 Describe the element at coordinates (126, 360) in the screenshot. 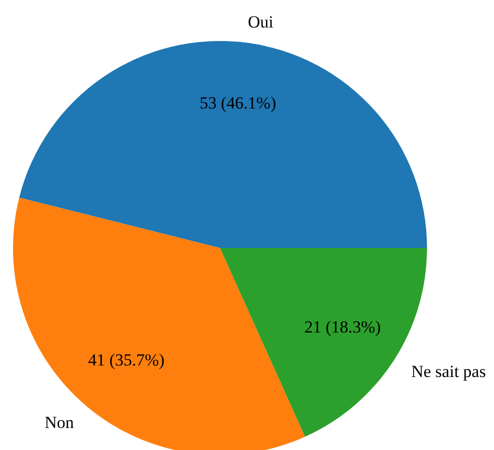

I see `data-label: 41 (35.7%)` at that location.